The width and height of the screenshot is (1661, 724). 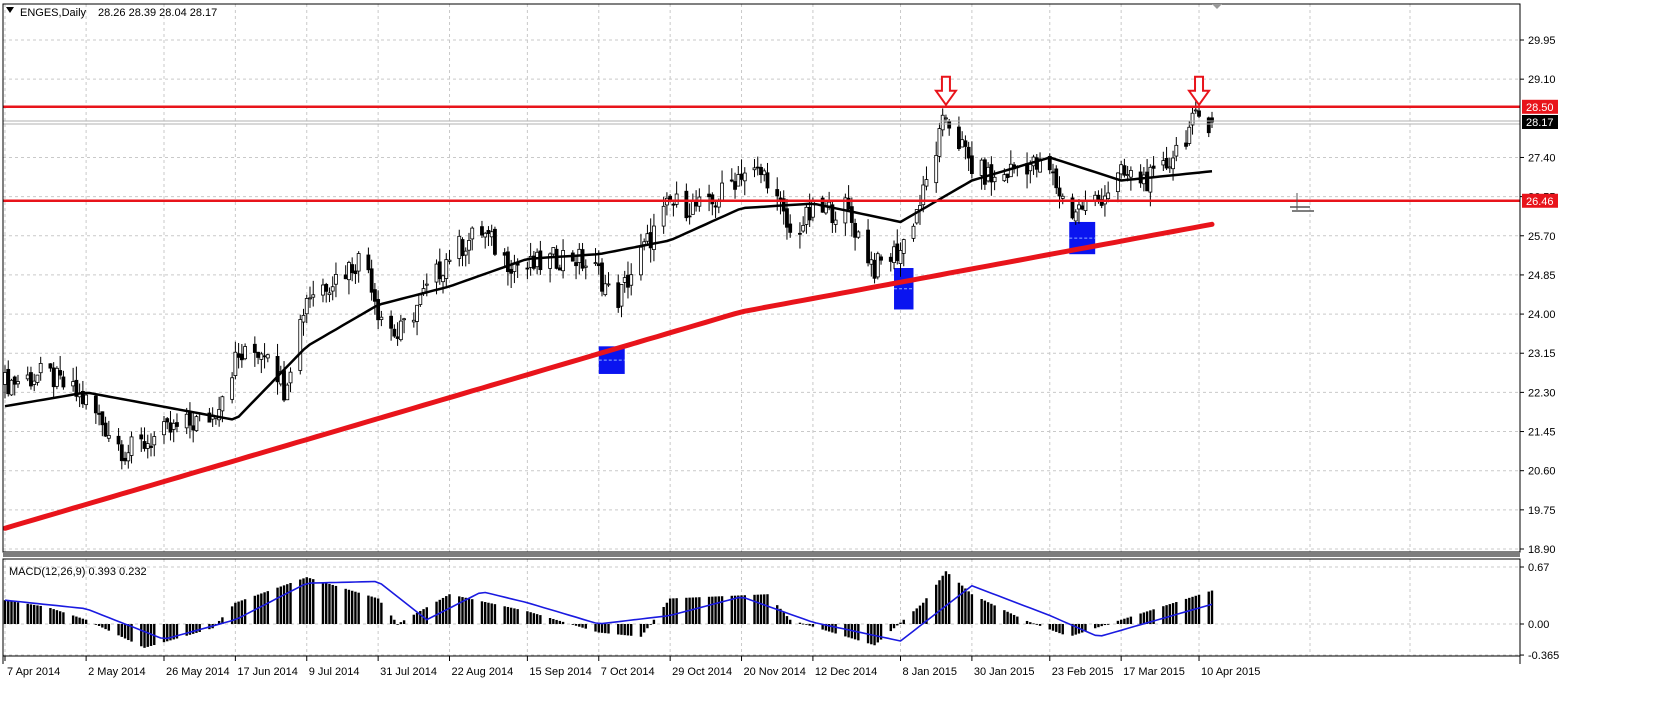 What do you see at coordinates (1540, 202) in the screenshot?
I see `support-price-tag: 26.46` at bounding box center [1540, 202].